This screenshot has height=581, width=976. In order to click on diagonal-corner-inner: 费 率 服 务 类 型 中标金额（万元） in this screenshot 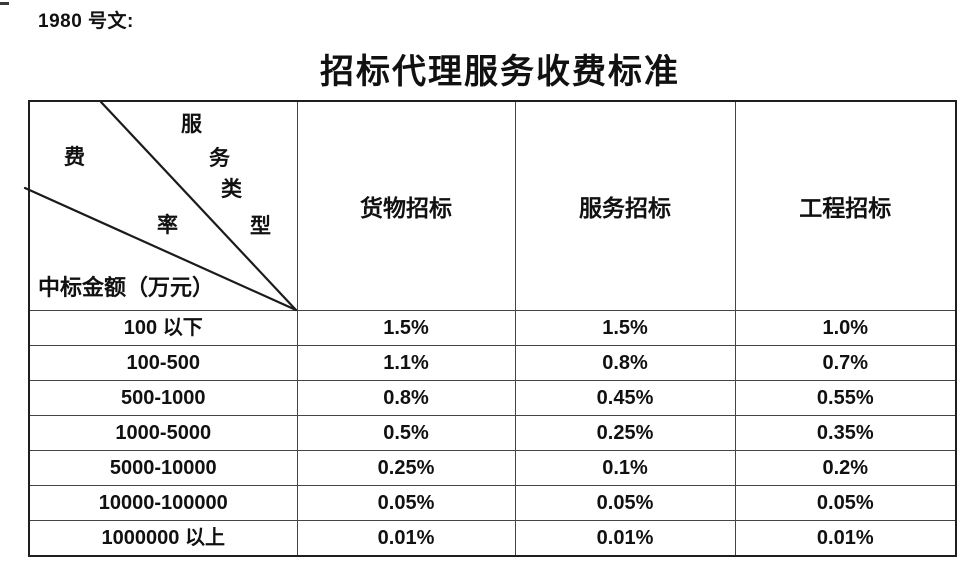, I will do `click(160, 207)`.